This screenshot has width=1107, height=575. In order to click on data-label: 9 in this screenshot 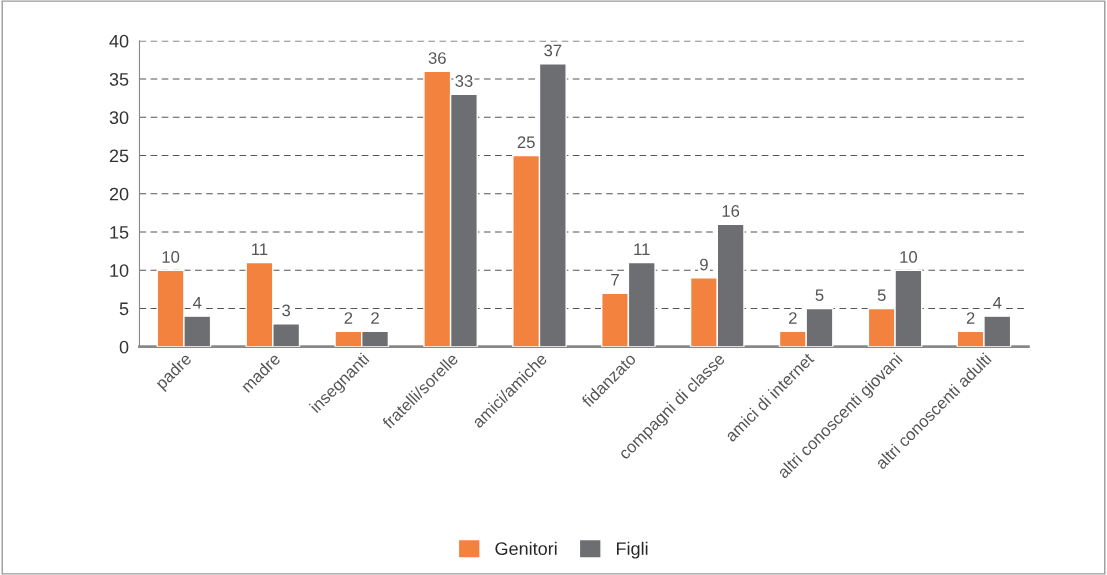, I will do `click(704, 264)`.